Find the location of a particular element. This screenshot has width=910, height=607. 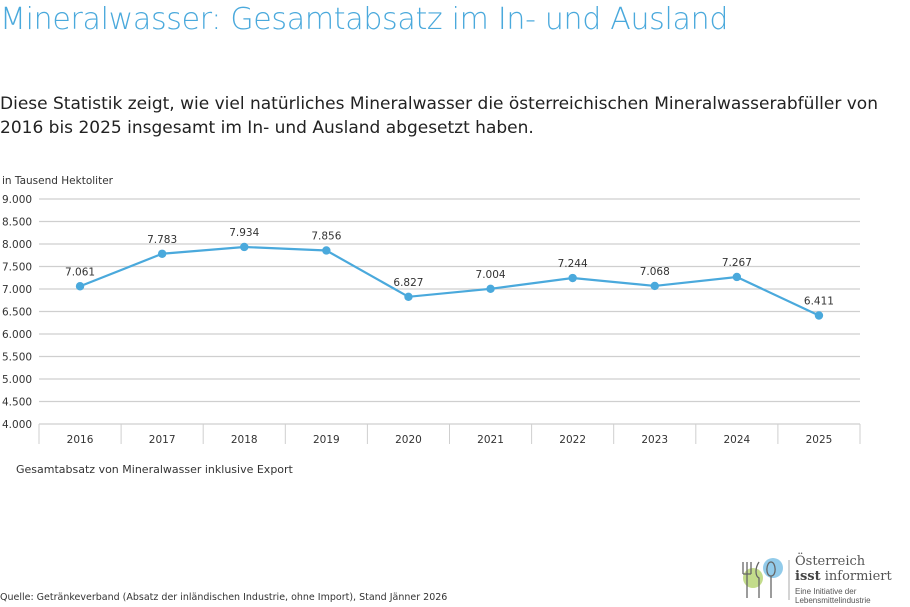

y-axis-label: in Tausend Hektoliter is located at coordinates (58, 181).